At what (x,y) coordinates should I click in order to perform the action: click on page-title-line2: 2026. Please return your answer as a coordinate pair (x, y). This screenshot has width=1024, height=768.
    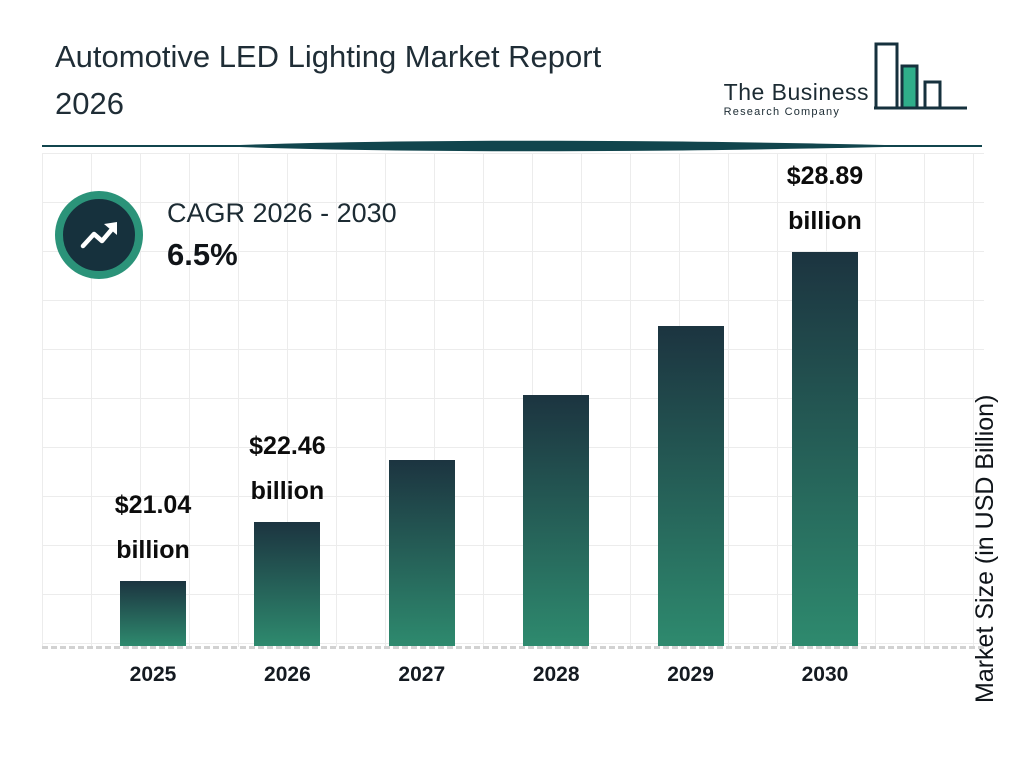
    Looking at the image, I should click on (89, 103).